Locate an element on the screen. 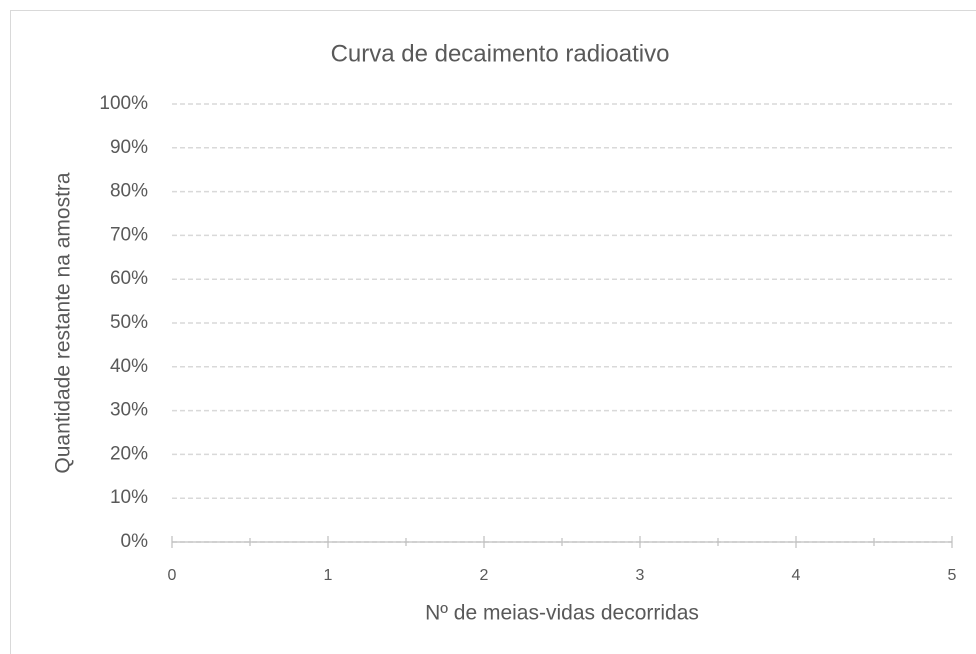 The height and width of the screenshot is (654, 976). x-tick-label: 0 is located at coordinates (172, 575).